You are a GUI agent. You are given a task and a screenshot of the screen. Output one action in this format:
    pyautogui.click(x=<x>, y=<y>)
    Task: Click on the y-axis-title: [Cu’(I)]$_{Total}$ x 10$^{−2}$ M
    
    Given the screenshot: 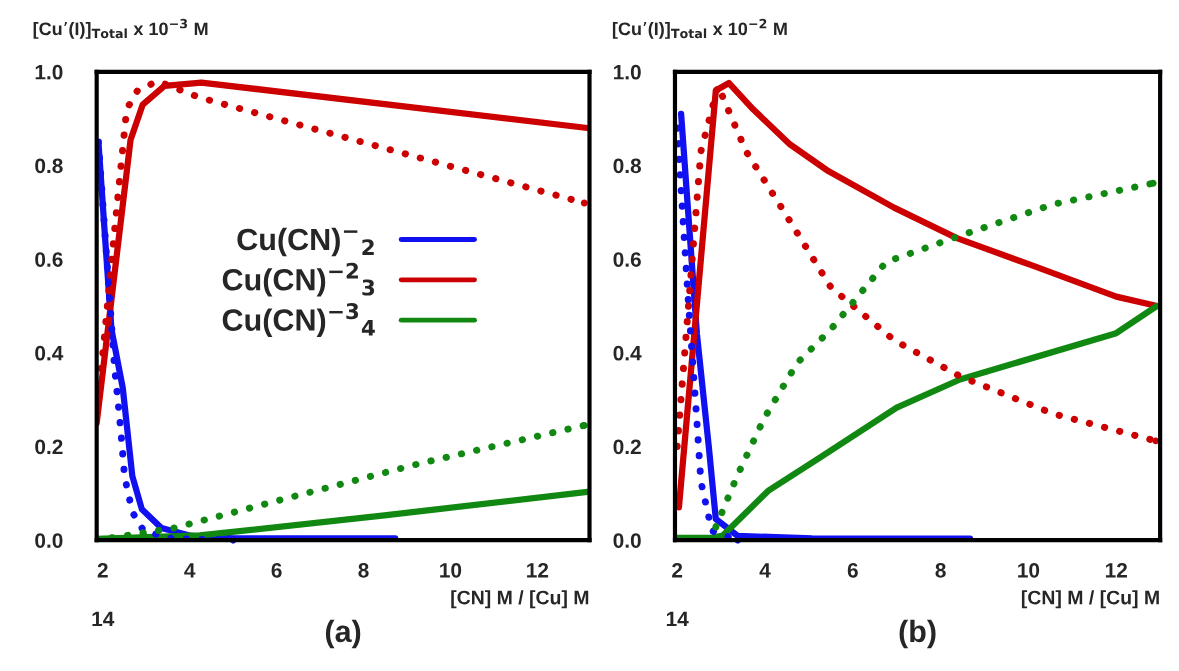 What is the action you would take?
    pyautogui.click(x=699, y=28)
    